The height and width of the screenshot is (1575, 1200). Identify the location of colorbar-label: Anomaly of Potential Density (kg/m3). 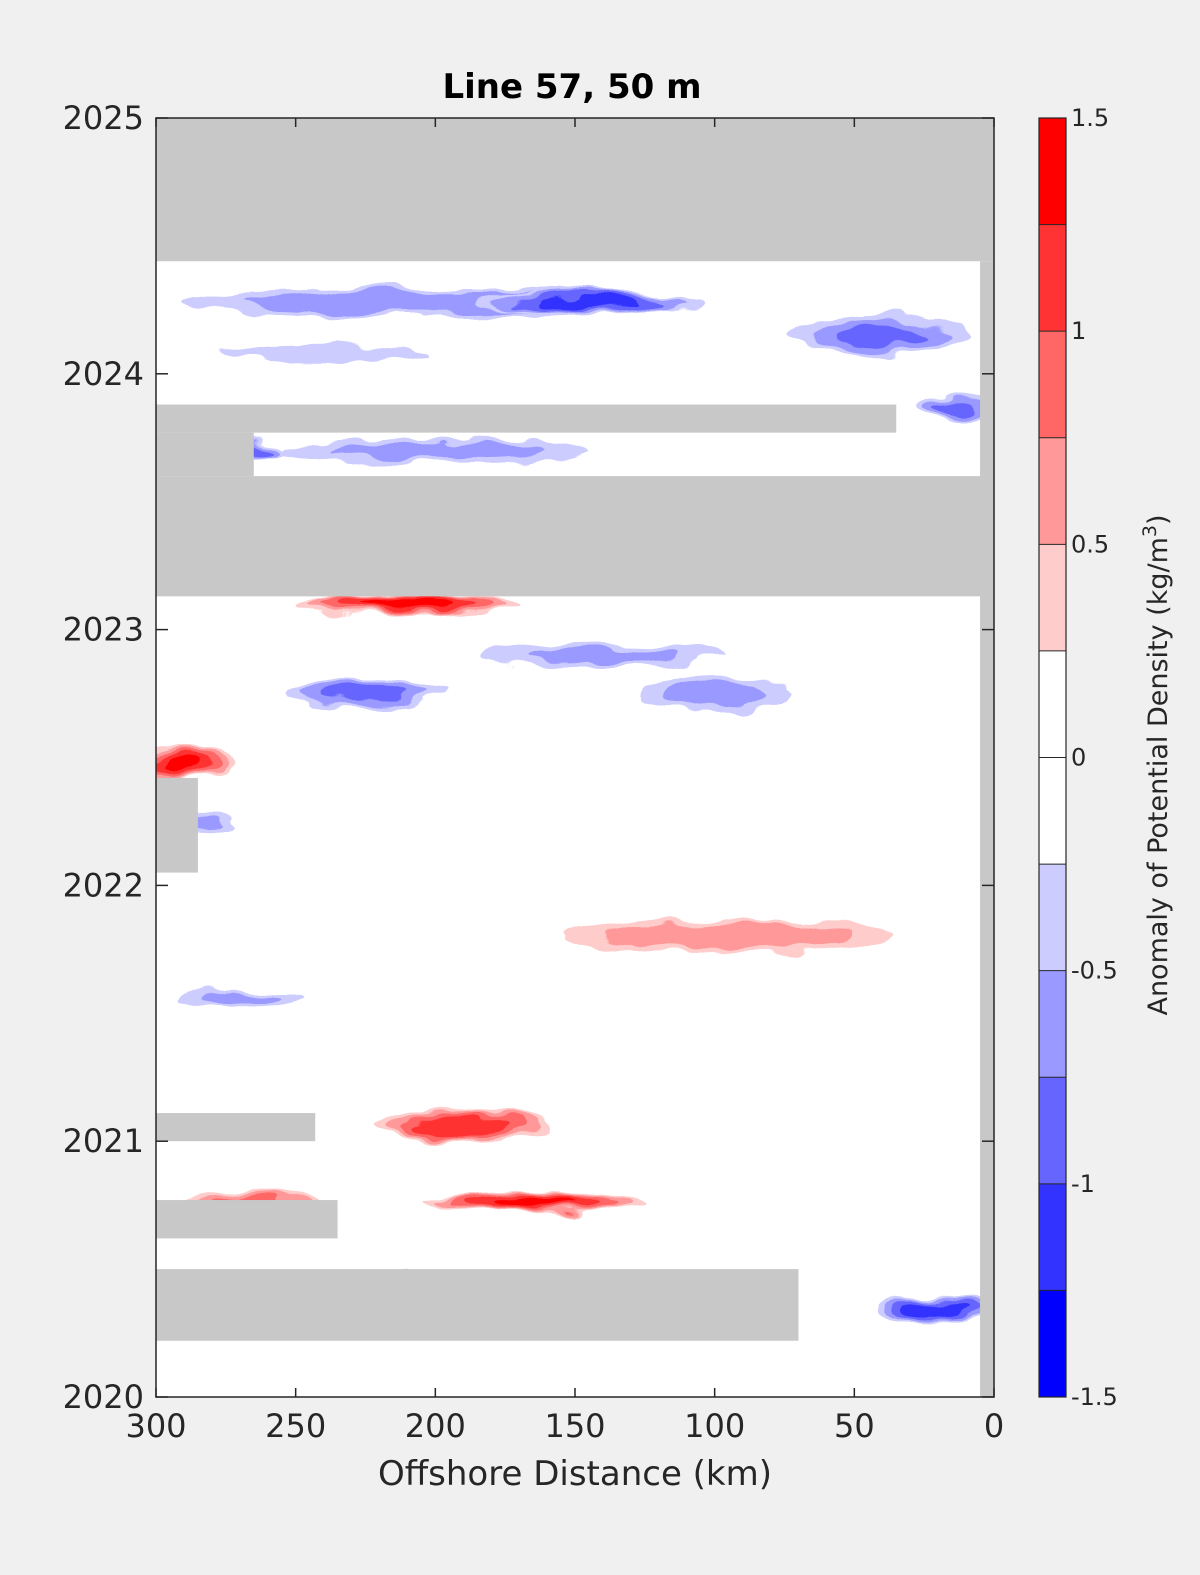
(1156, 764).